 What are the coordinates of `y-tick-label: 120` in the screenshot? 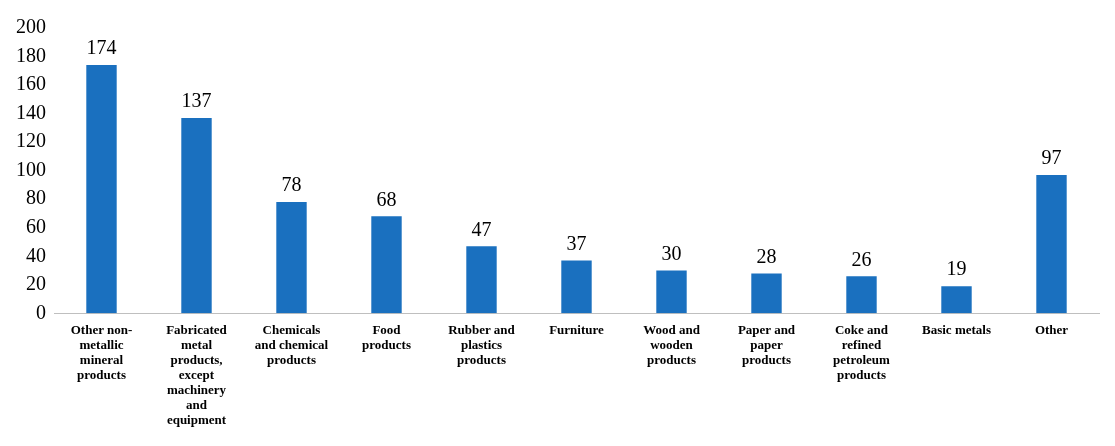 It's located at (31, 140).